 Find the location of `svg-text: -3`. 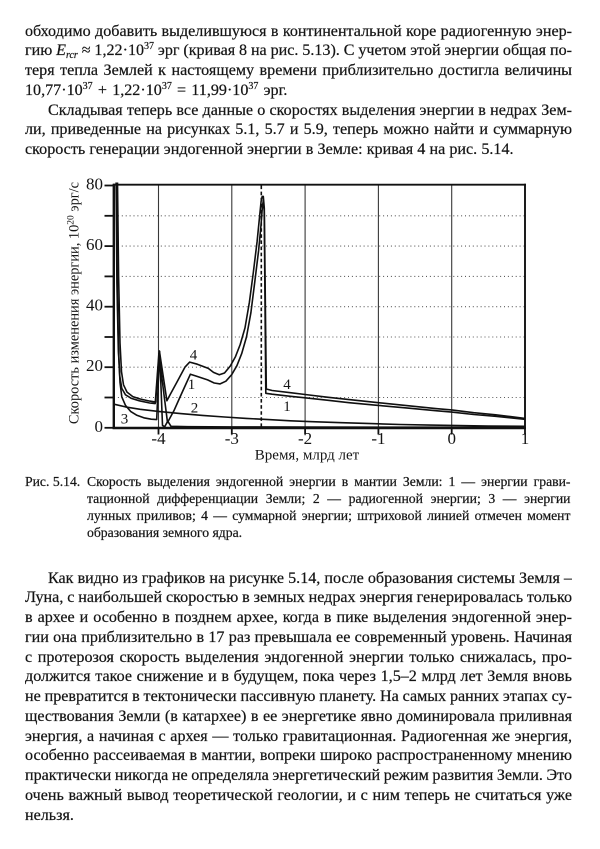

svg-text: -3 is located at coordinates (232, 438).